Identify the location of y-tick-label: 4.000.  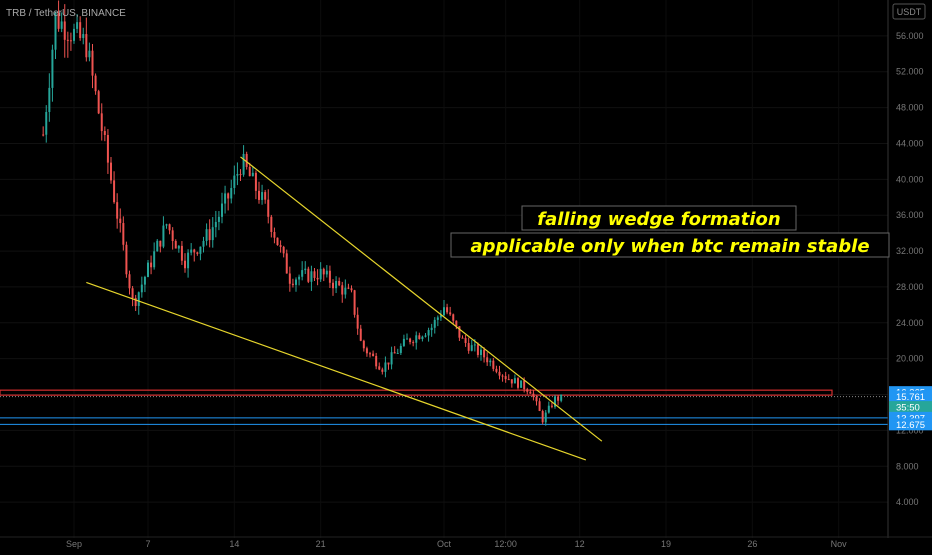
(907, 502).